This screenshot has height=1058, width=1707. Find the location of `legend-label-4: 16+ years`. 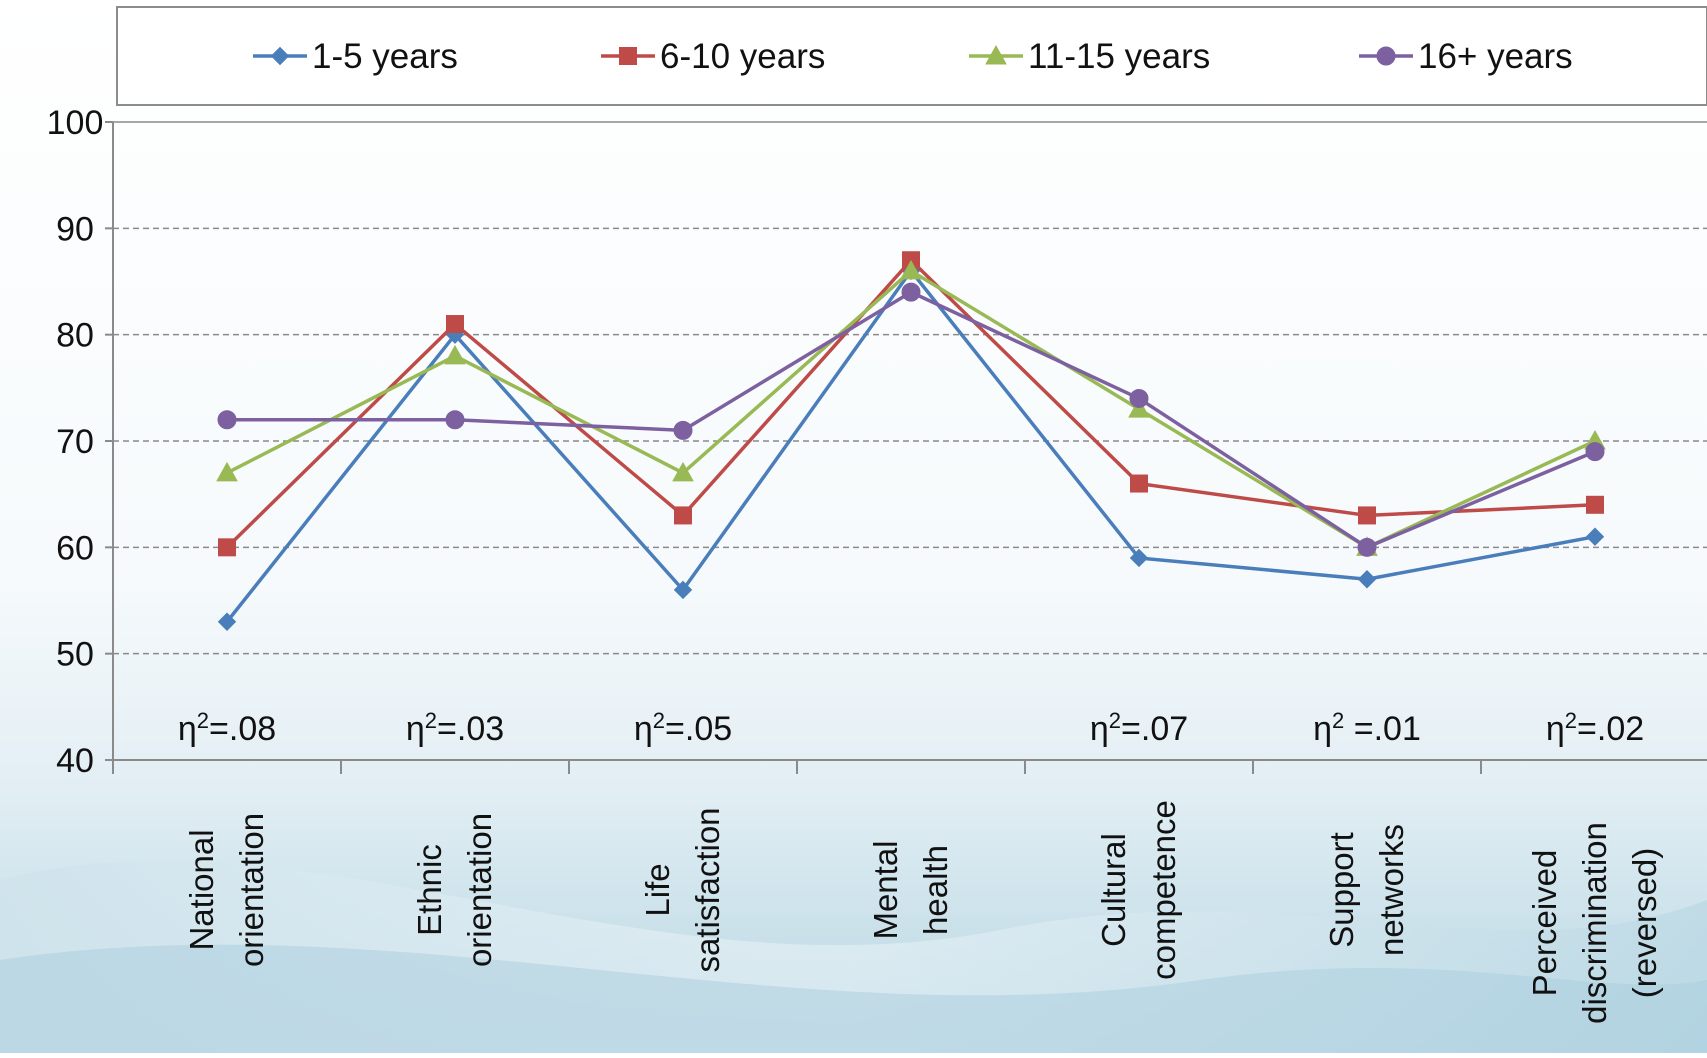

legend-label-4: 16+ years is located at coordinates (1495, 56).